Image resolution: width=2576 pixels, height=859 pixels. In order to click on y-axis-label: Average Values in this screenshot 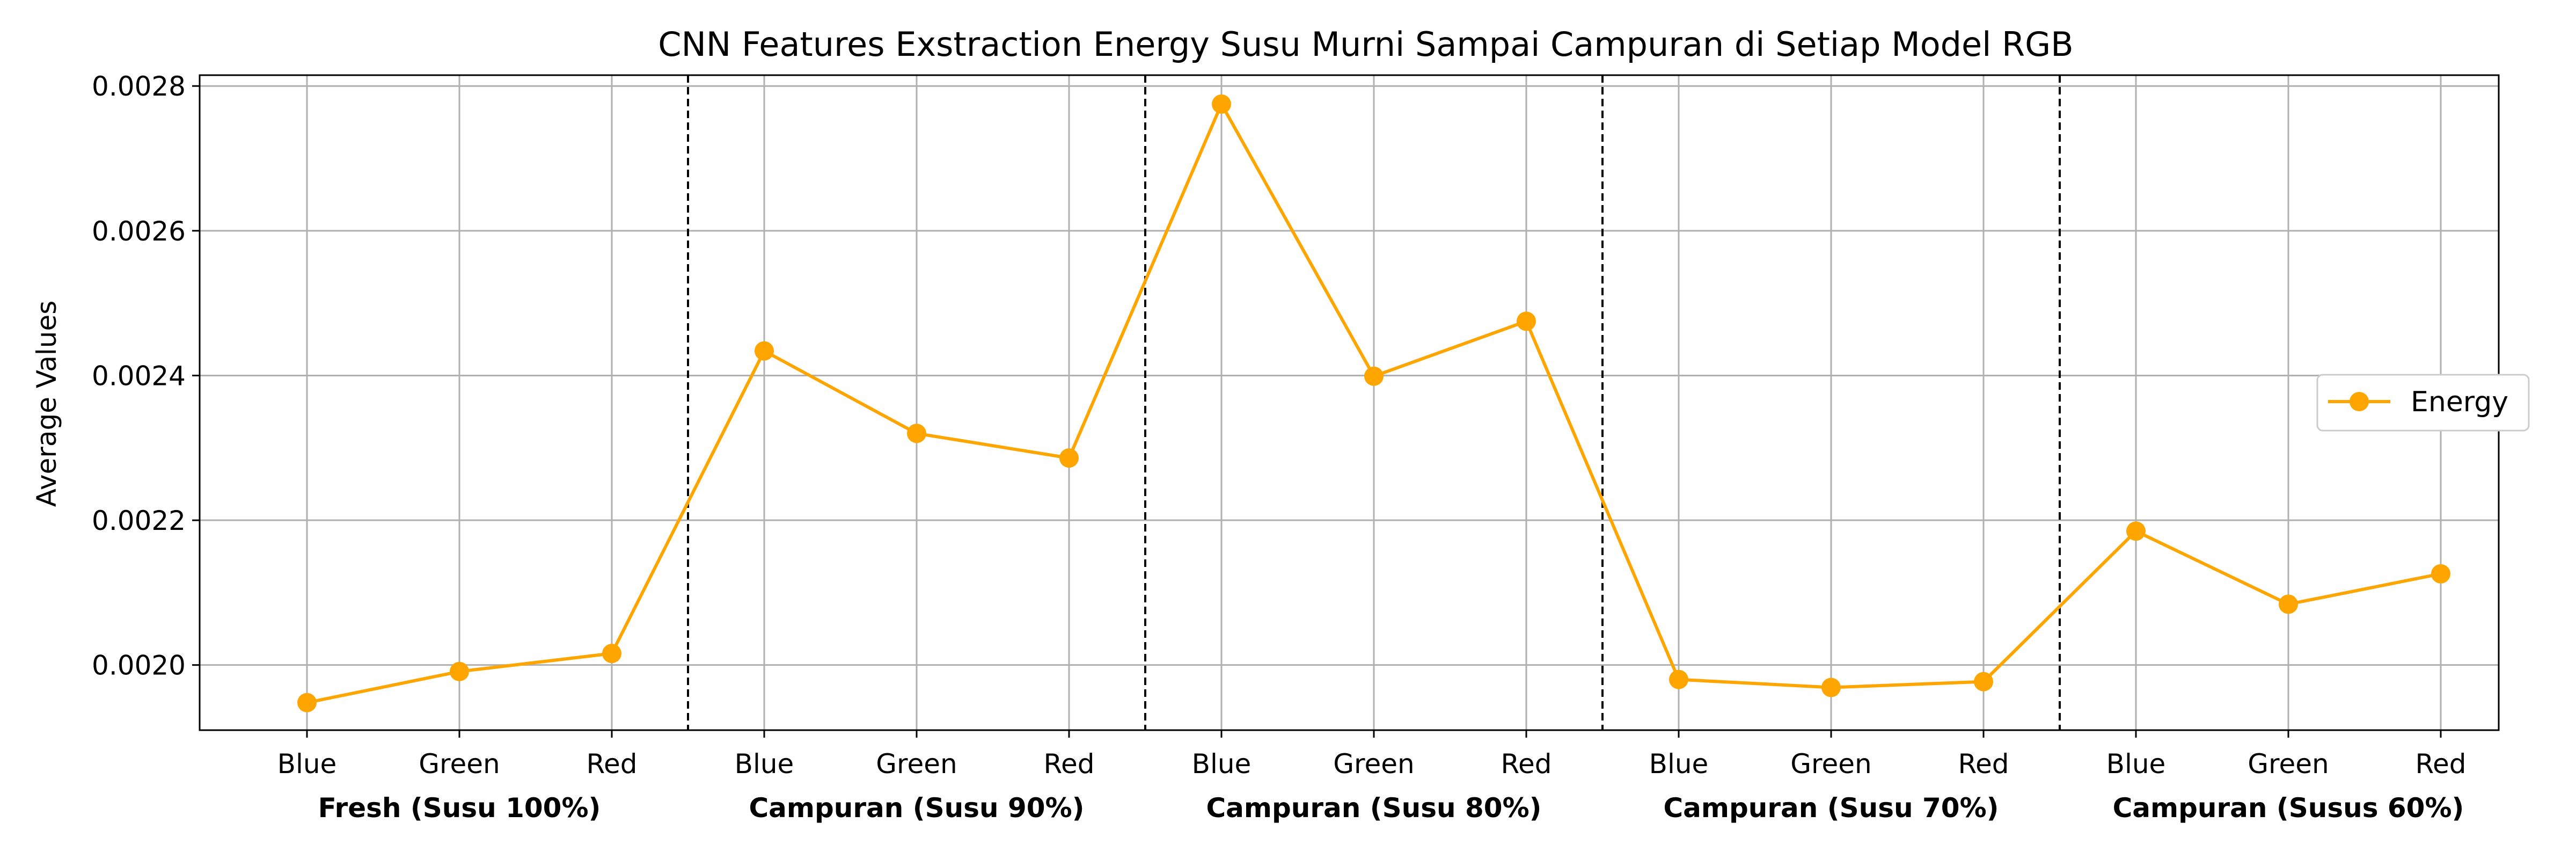, I will do `click(46, 404)`.